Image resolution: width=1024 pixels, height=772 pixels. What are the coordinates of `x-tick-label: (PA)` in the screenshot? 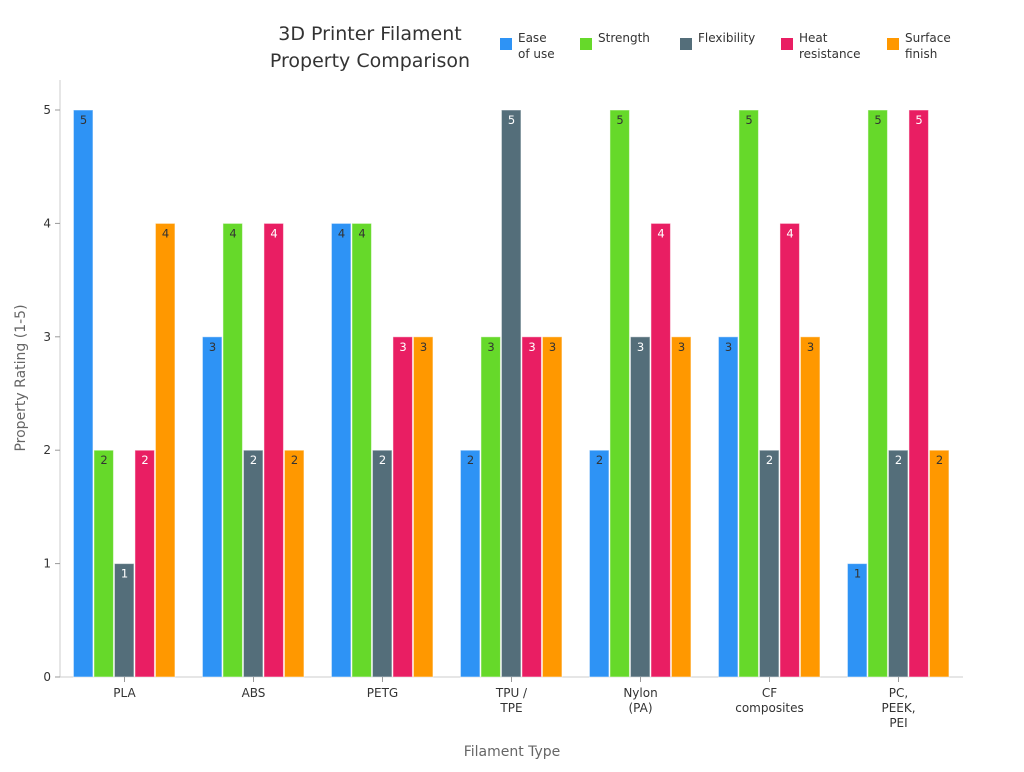 It's located at (640, 708).